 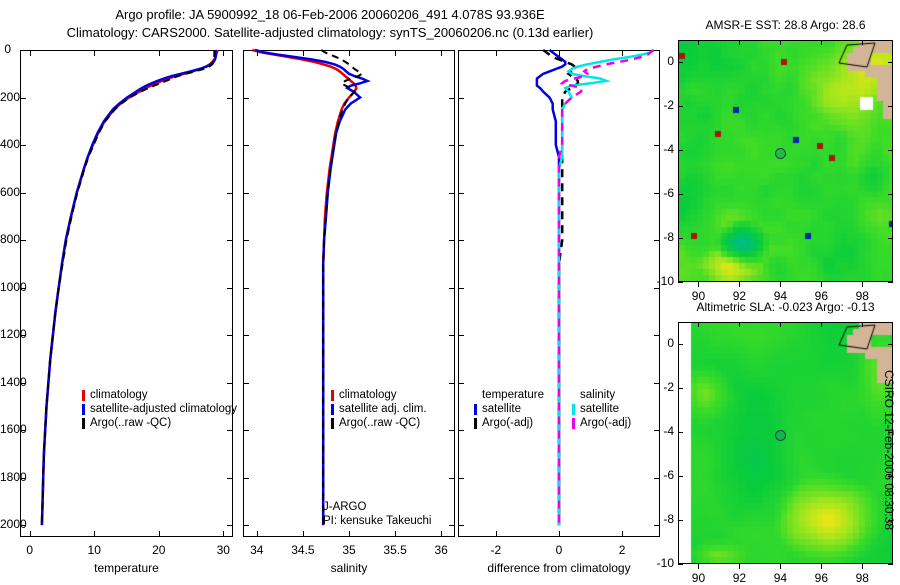 What do you see at coordinates (10, 144) in the screenshot?
I see `depth-tick-label: 400` at bounding box center [10, 144].